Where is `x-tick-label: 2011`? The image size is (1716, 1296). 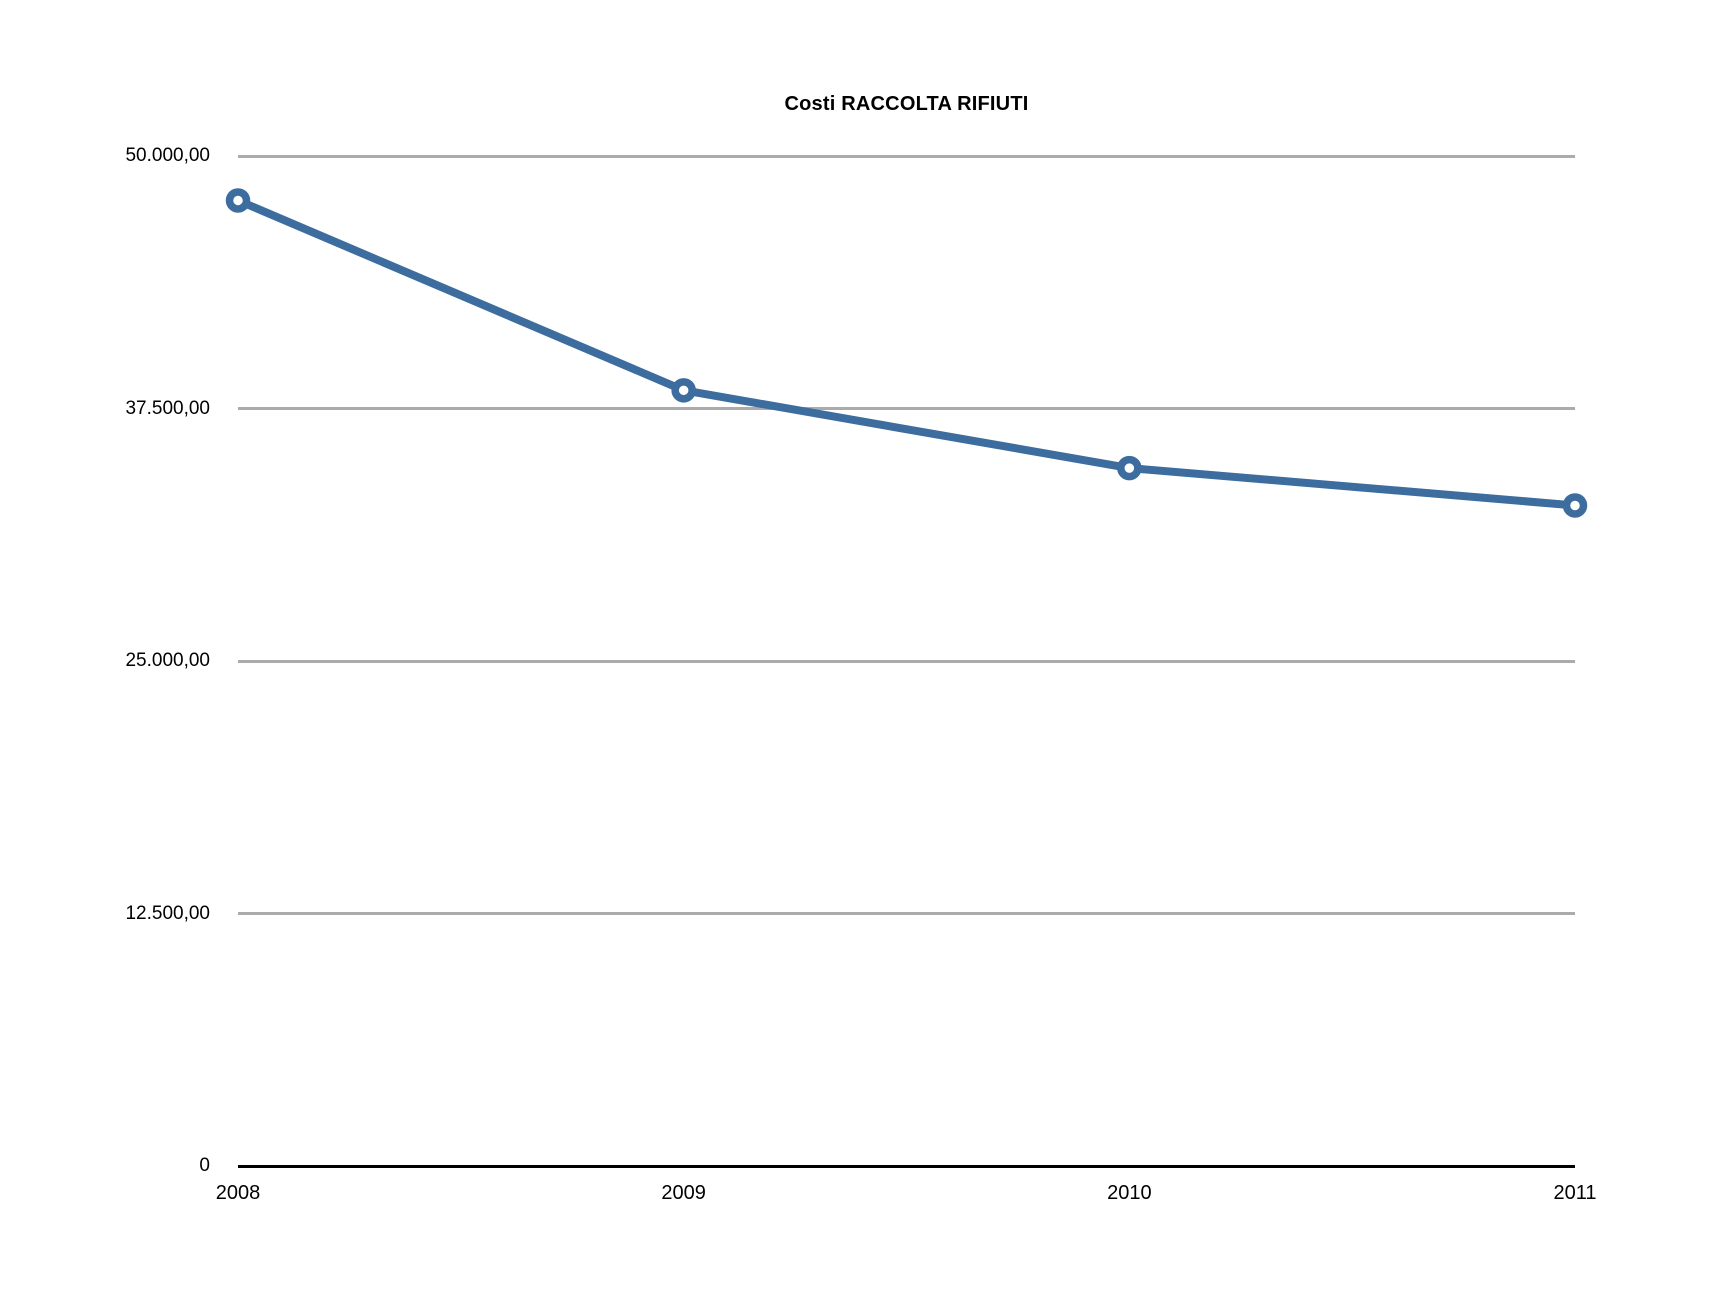
x-tick-label: 2011 is located at coordinates (1575, 1193).